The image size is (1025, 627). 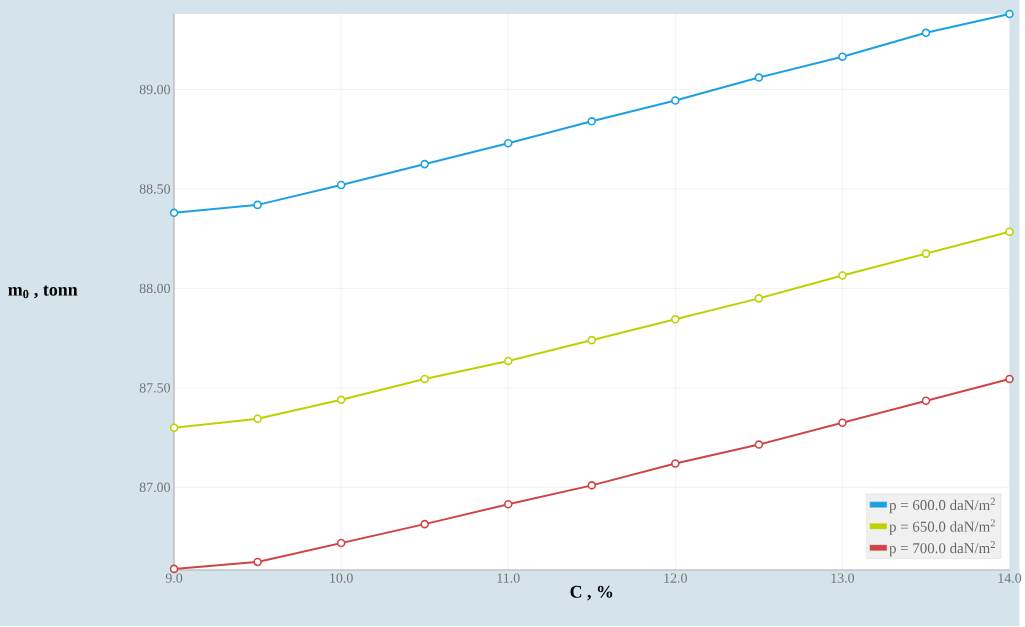 I want to click on y-tick-label: 88.50, so click(x=155, y=189).